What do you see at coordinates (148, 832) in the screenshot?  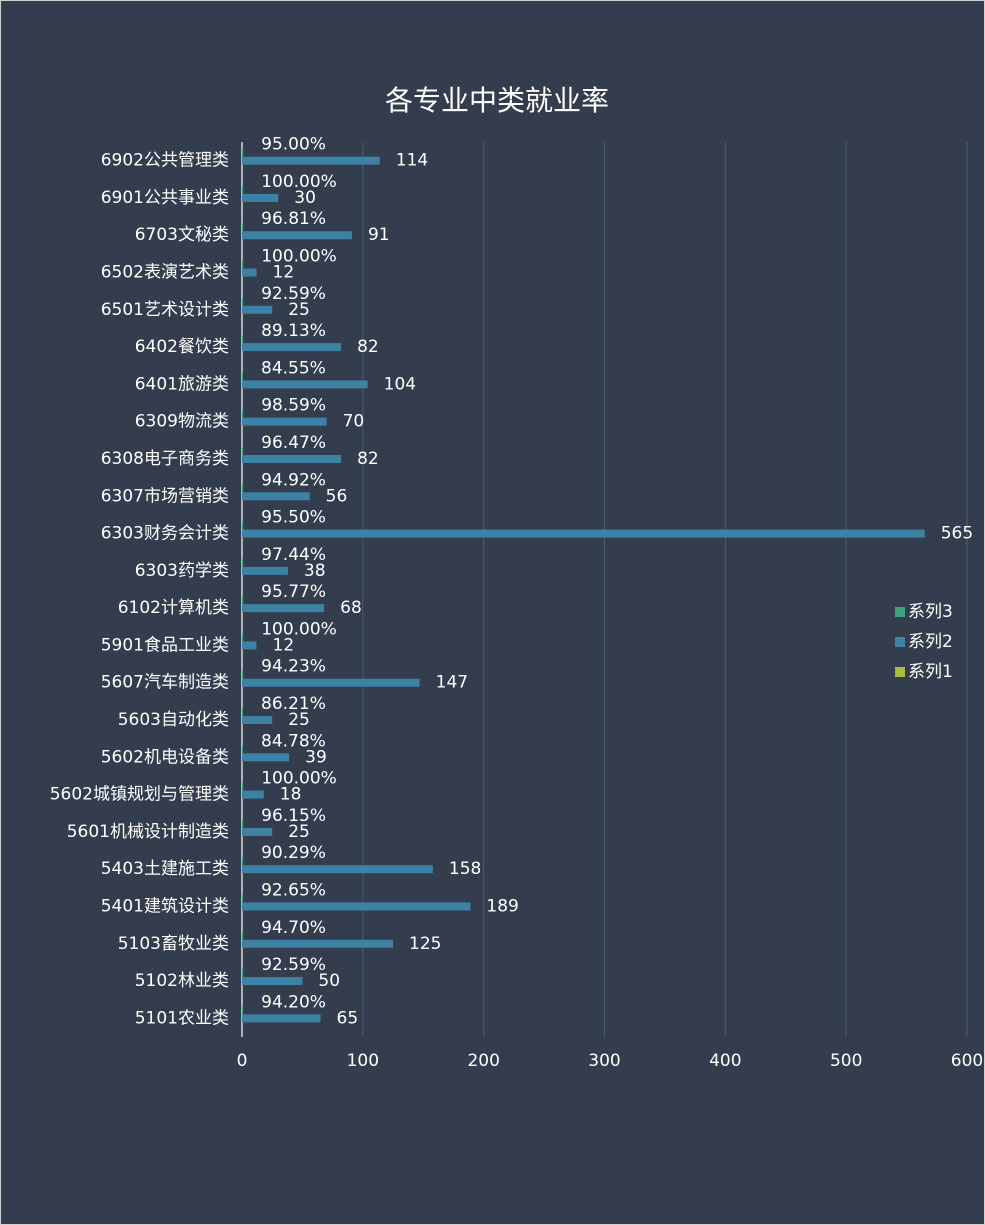 I see `y-tick-label: 5601机械设计制造类` at bounding box center [148, 832].